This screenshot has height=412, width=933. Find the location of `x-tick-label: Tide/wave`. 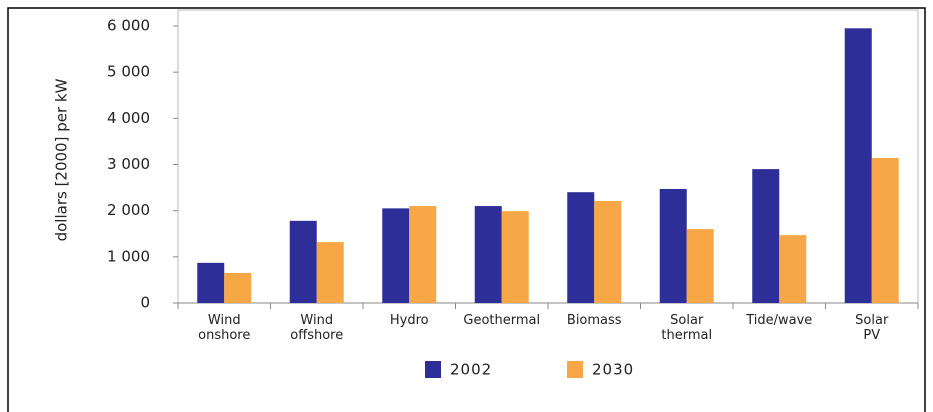

x-tick-label: Tide/wave is located at coordinates (779, 320).